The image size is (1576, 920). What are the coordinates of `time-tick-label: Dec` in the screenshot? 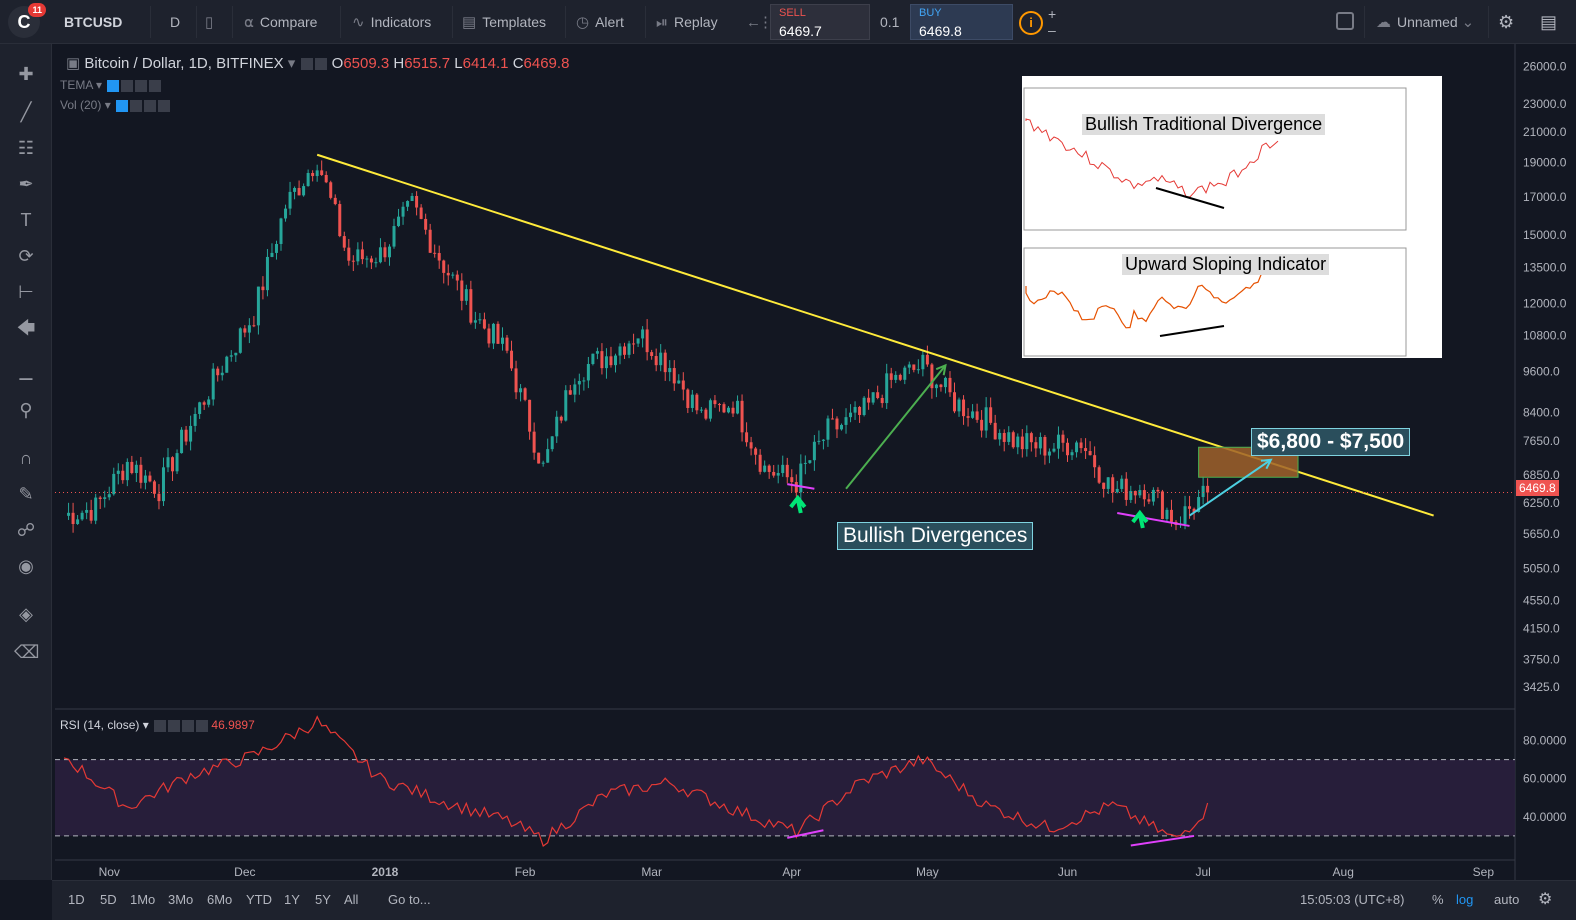 It's located at (244, 872).